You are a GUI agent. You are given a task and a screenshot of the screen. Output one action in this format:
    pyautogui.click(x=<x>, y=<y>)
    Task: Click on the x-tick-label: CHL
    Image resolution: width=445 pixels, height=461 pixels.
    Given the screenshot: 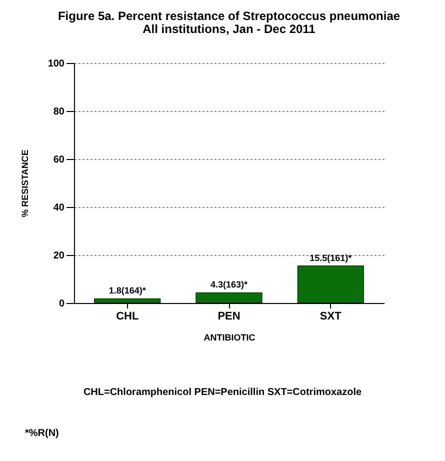 What is the action you would take?
    pyautogui.click(x=127, y=316)
    